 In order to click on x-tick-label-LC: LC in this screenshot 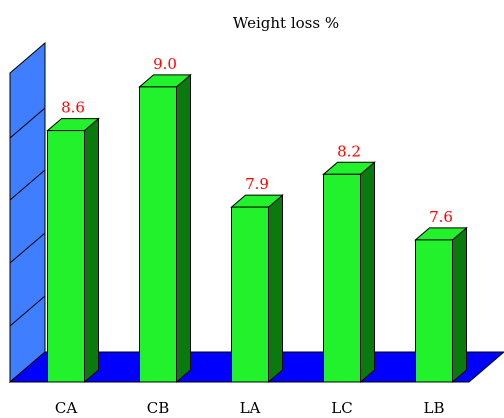, I will do `click(341, 408)`.